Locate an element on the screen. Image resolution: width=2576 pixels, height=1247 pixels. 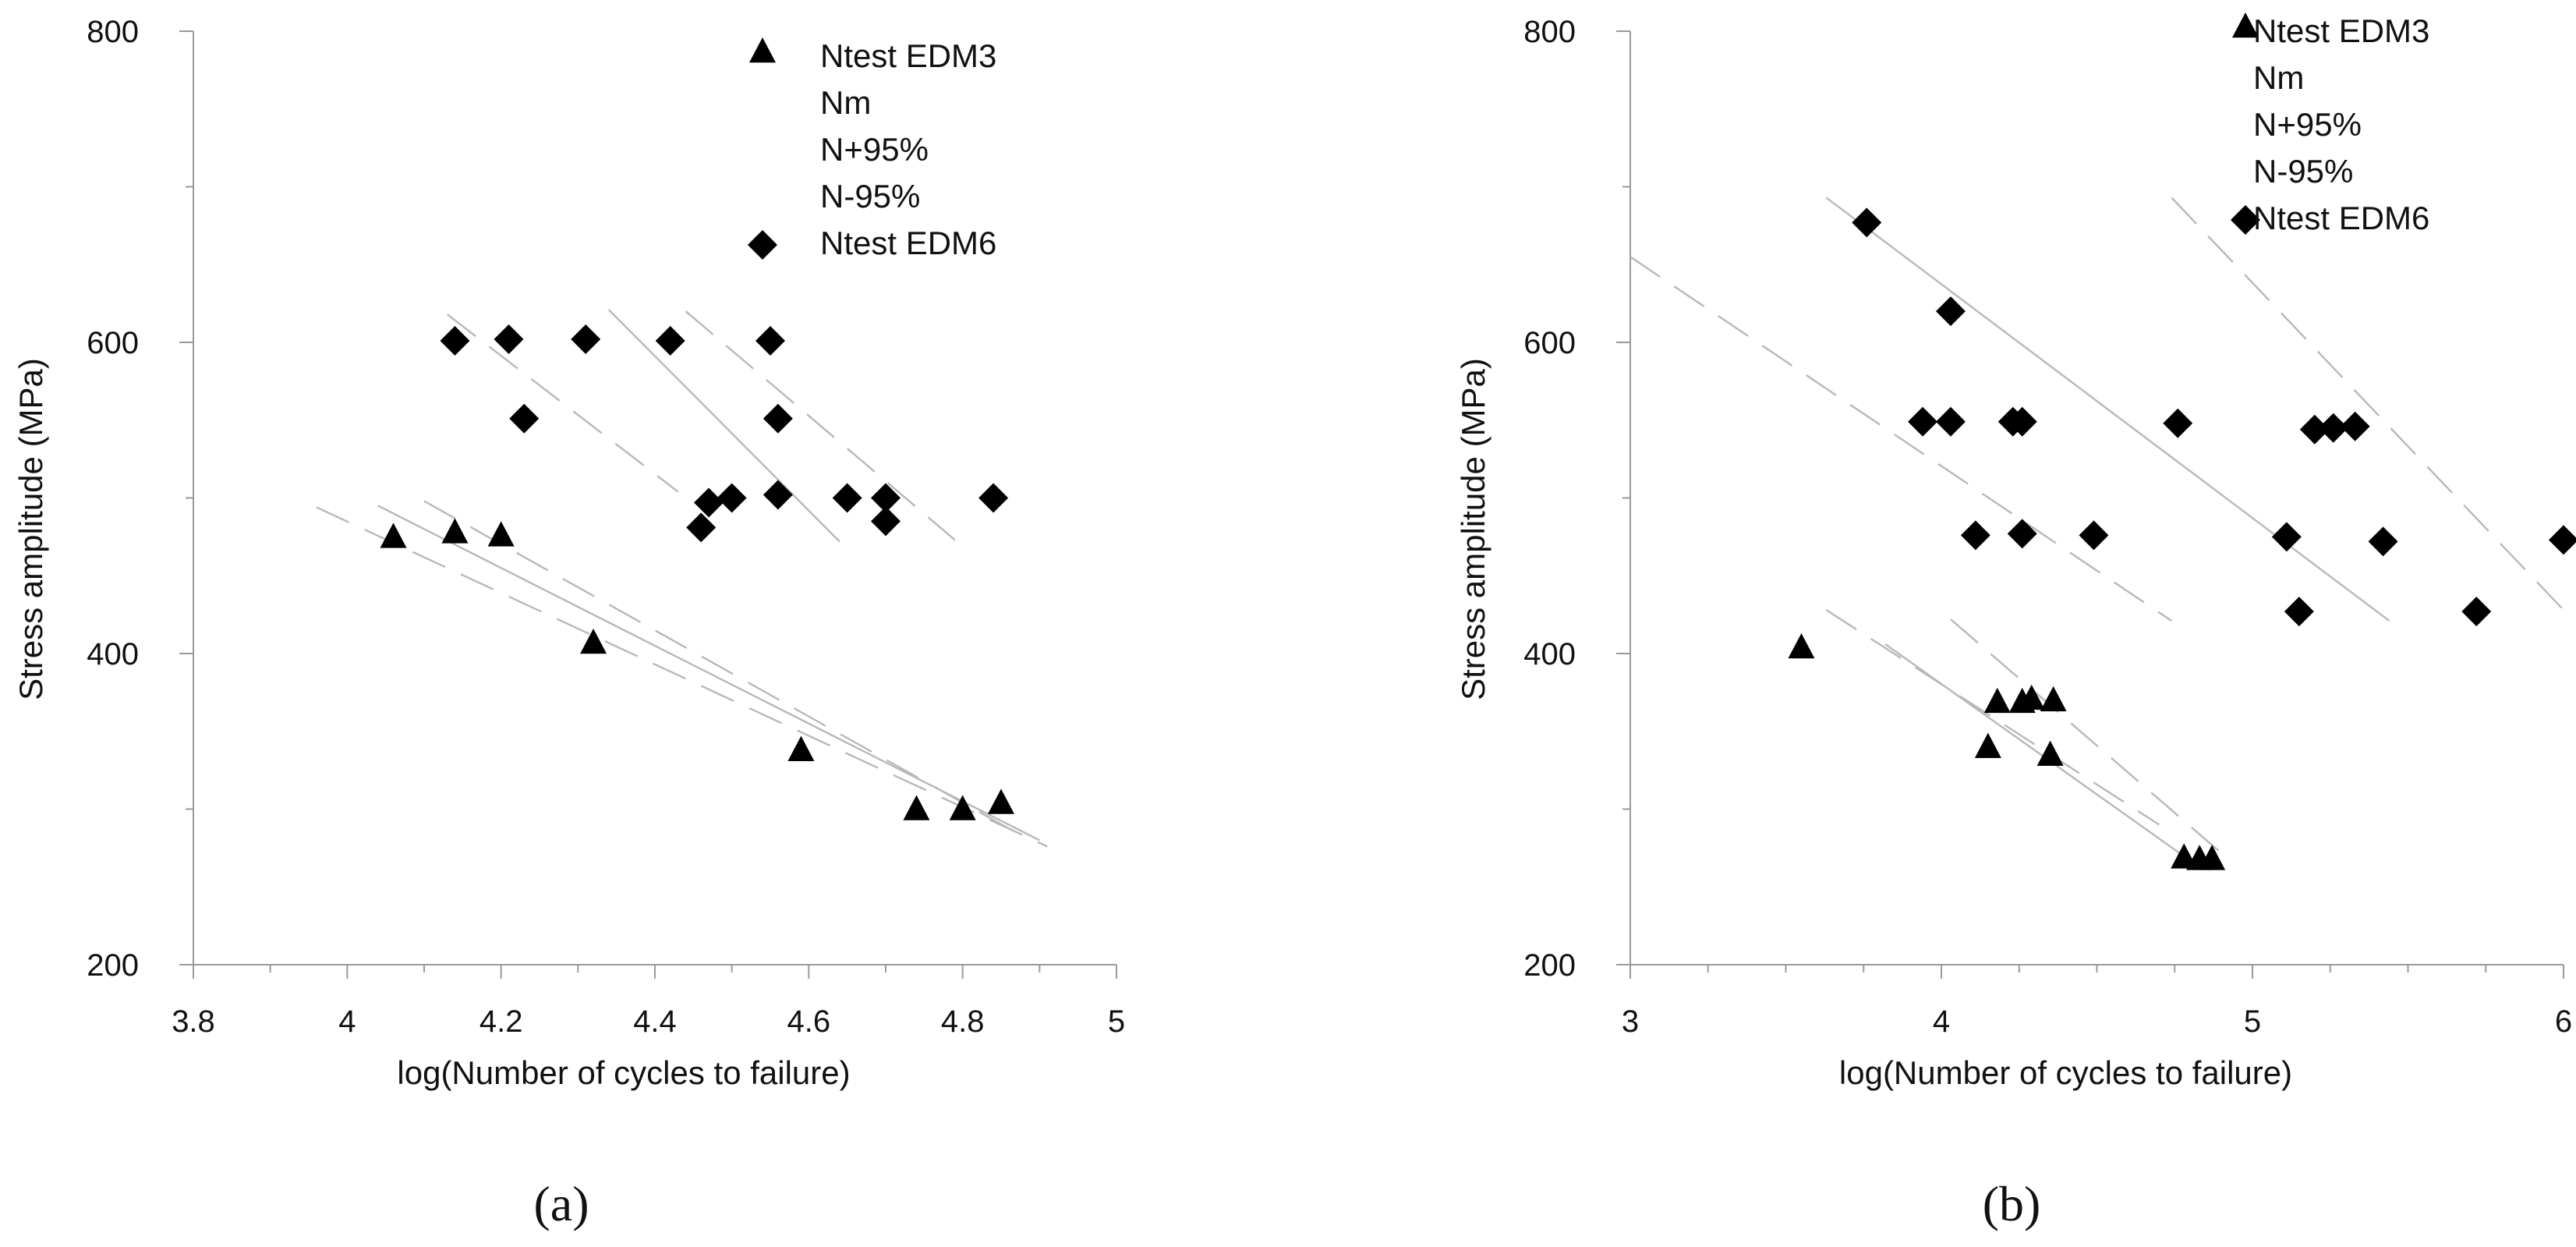
x-tick-label: 4.6 is located at coordinates (809, 1021).